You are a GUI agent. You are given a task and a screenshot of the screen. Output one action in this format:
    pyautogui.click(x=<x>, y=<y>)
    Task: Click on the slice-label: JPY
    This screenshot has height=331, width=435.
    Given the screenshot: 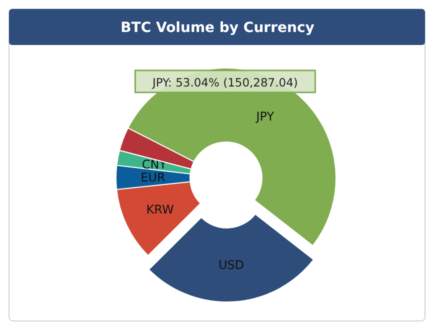 What is the action you would take?
    pyautogui.click(x=265, y=116)
    